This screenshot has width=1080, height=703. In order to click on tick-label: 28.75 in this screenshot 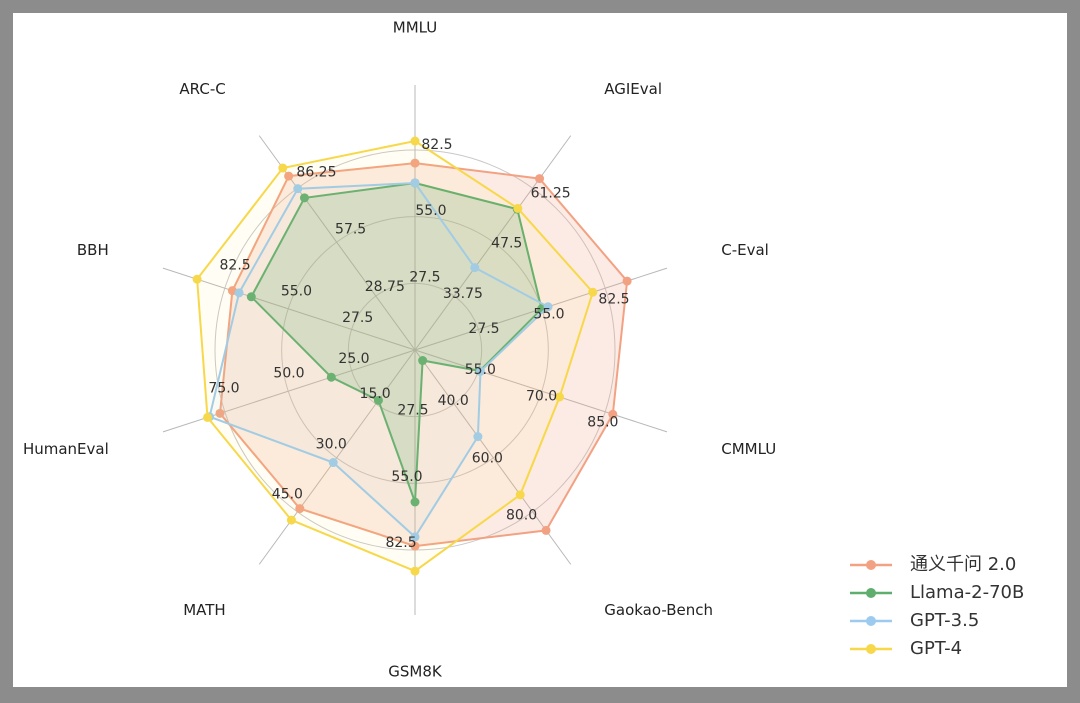, I will do `click(385, 287)`.